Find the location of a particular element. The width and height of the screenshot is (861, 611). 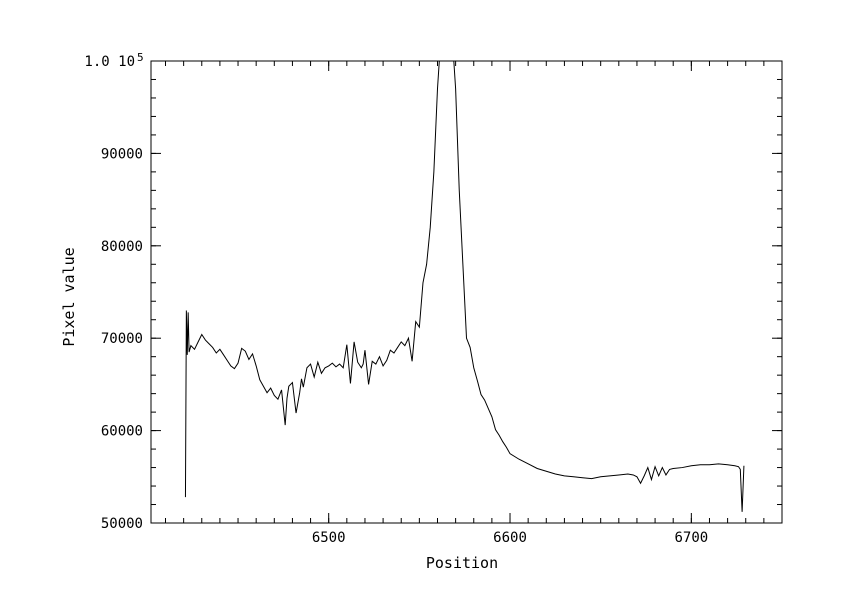

x-tick-label: 6700 is located at coordinates (691, 538).